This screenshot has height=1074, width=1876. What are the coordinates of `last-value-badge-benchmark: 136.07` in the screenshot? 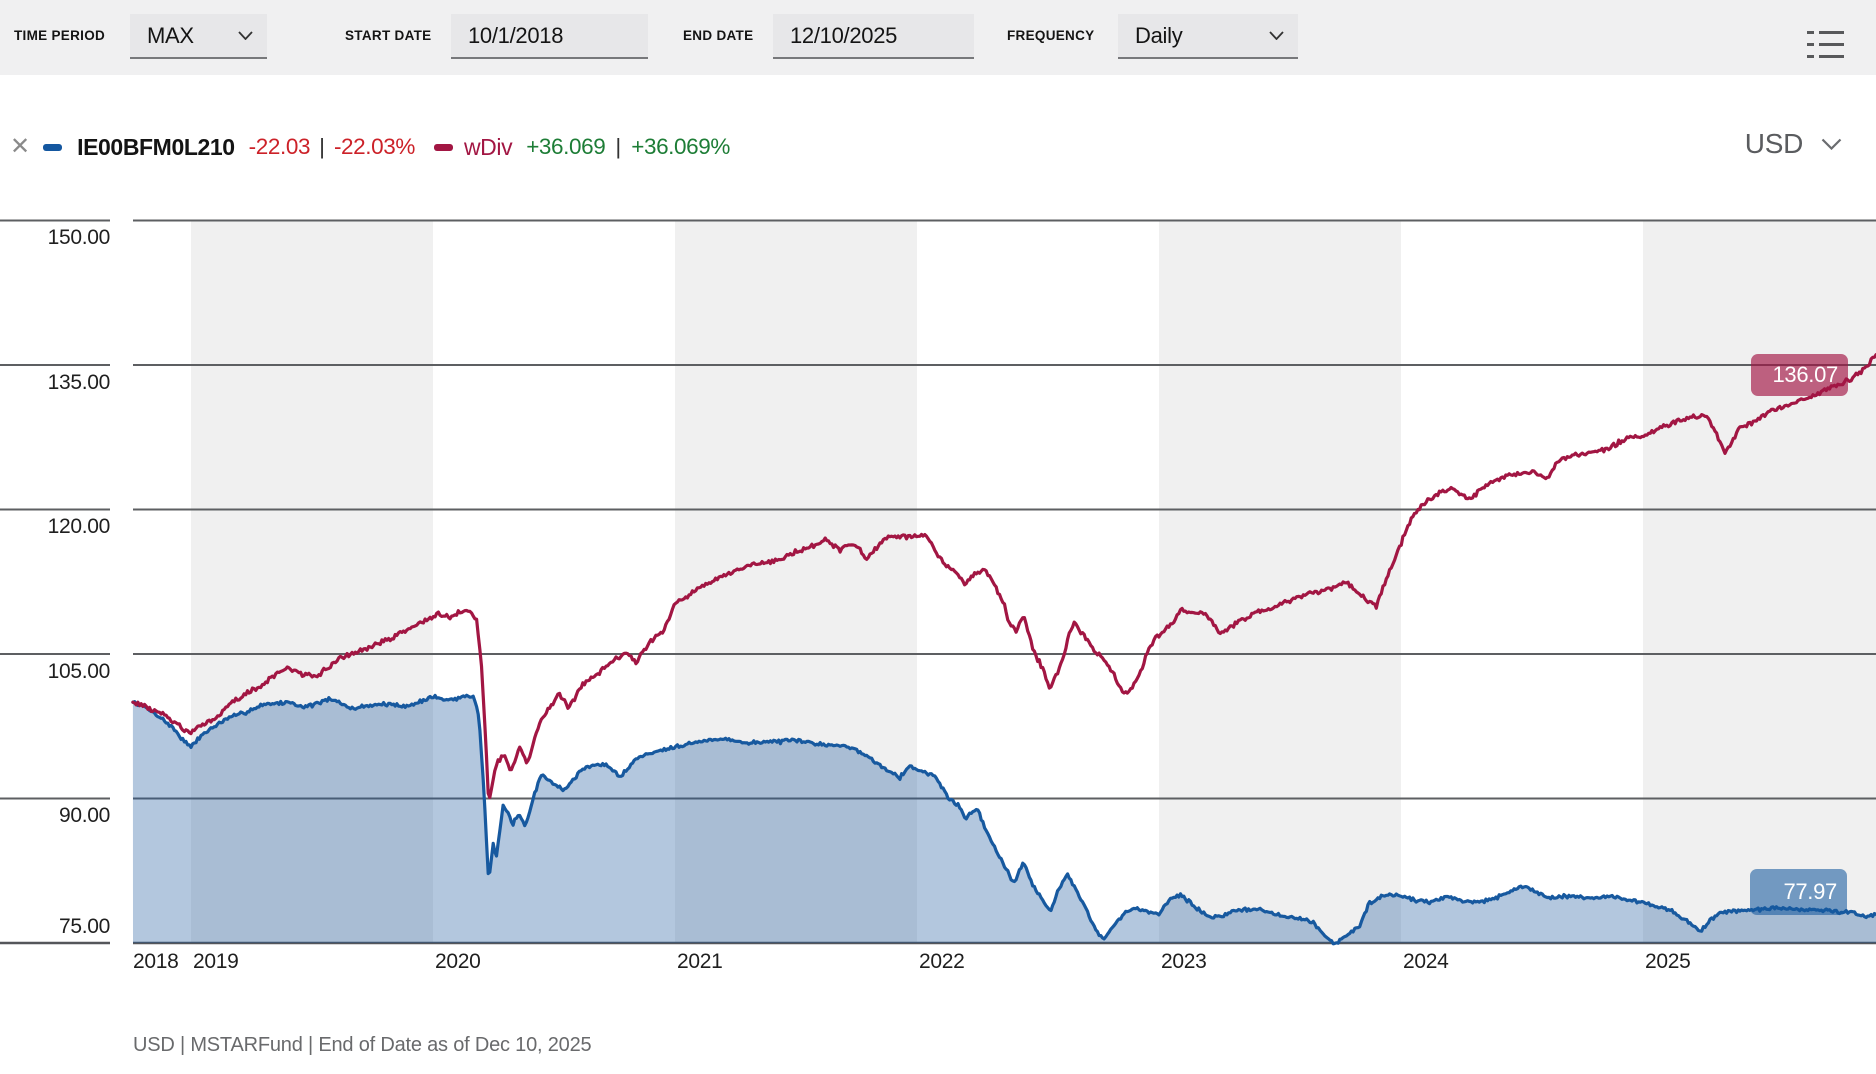 It's located at (1799, 375).